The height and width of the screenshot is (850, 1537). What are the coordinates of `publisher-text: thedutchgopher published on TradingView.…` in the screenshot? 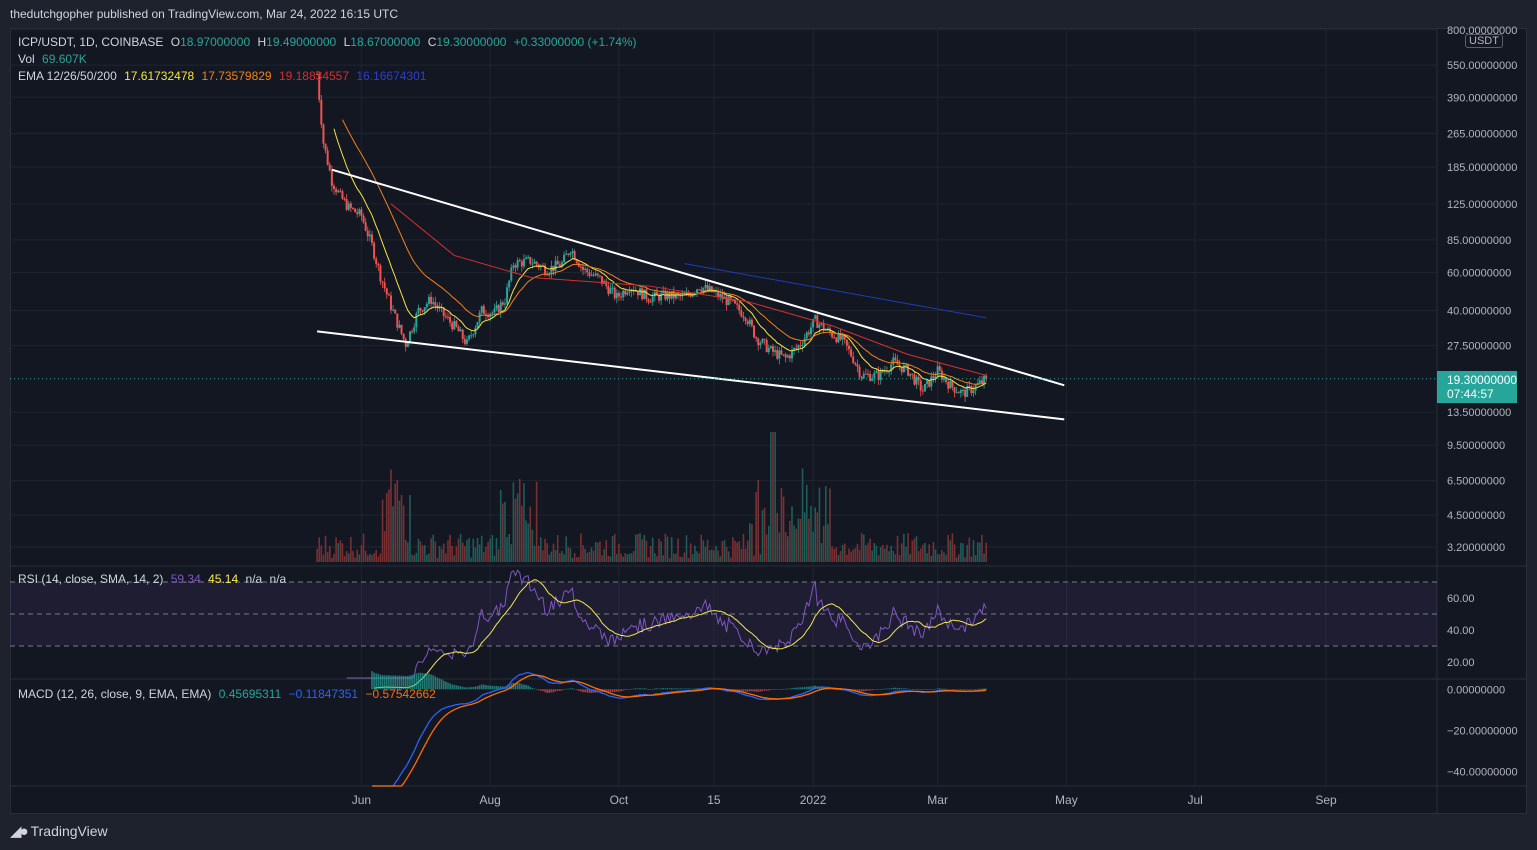 It's located at (204, 14).